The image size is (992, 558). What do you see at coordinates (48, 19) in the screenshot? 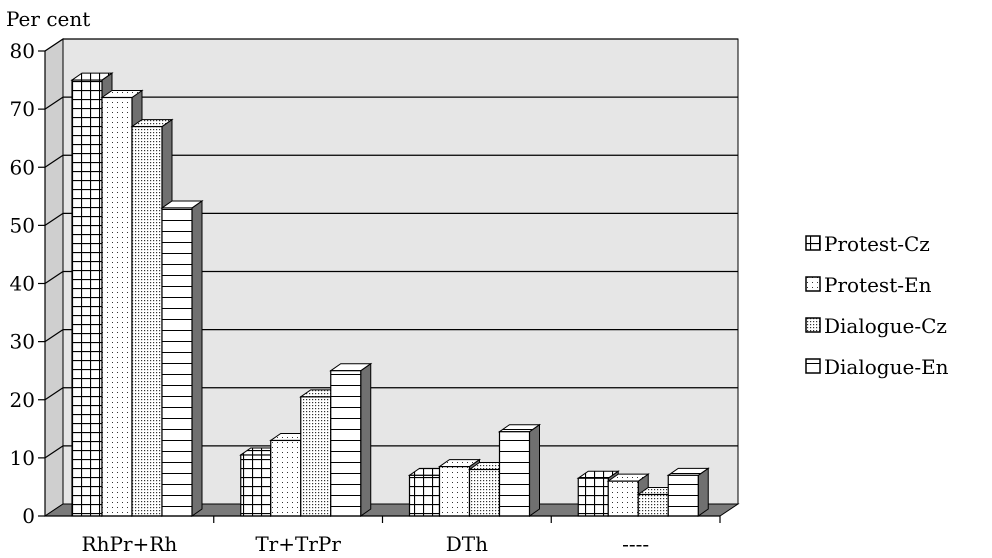
I see `y-axis-title: Per cent` at bounding box center [48, 19].